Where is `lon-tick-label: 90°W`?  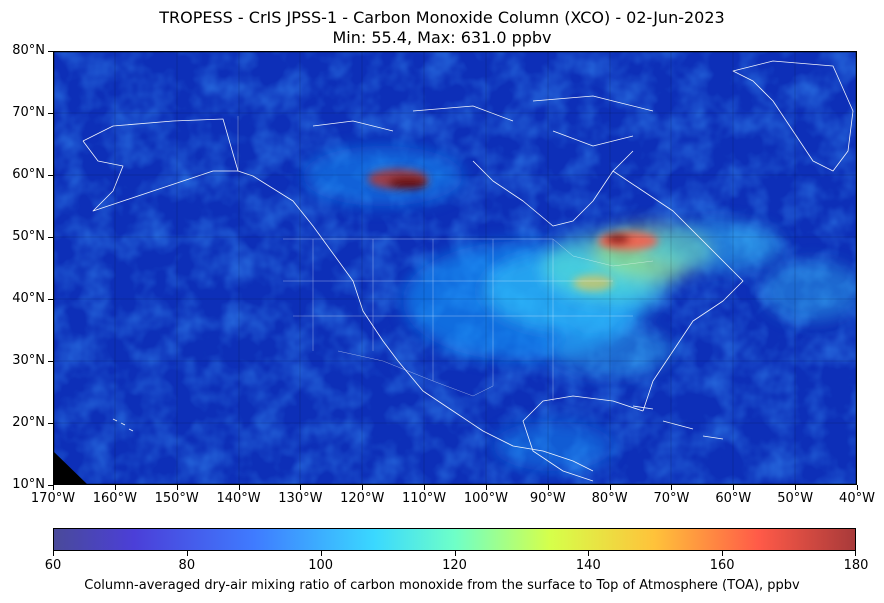
lon-tick-label: 90°W is located at coordinates (547, 498).